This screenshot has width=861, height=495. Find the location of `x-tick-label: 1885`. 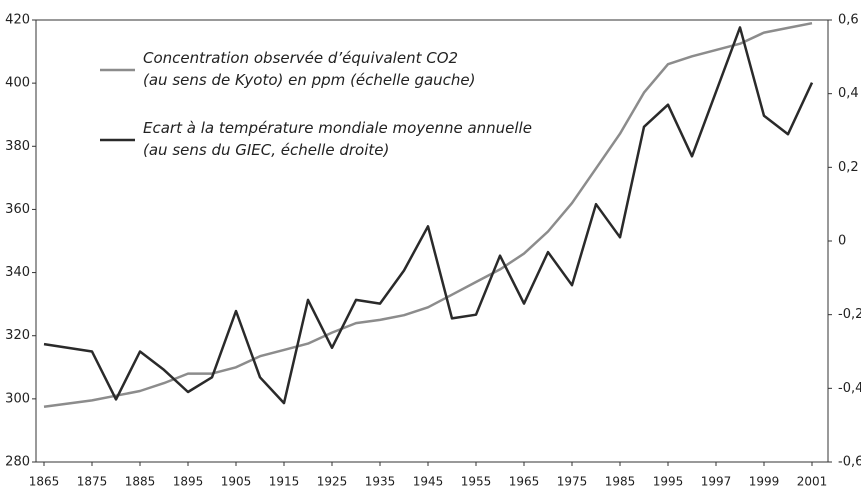

x-tick-label: 1885 is located at coordinates (140, 482).